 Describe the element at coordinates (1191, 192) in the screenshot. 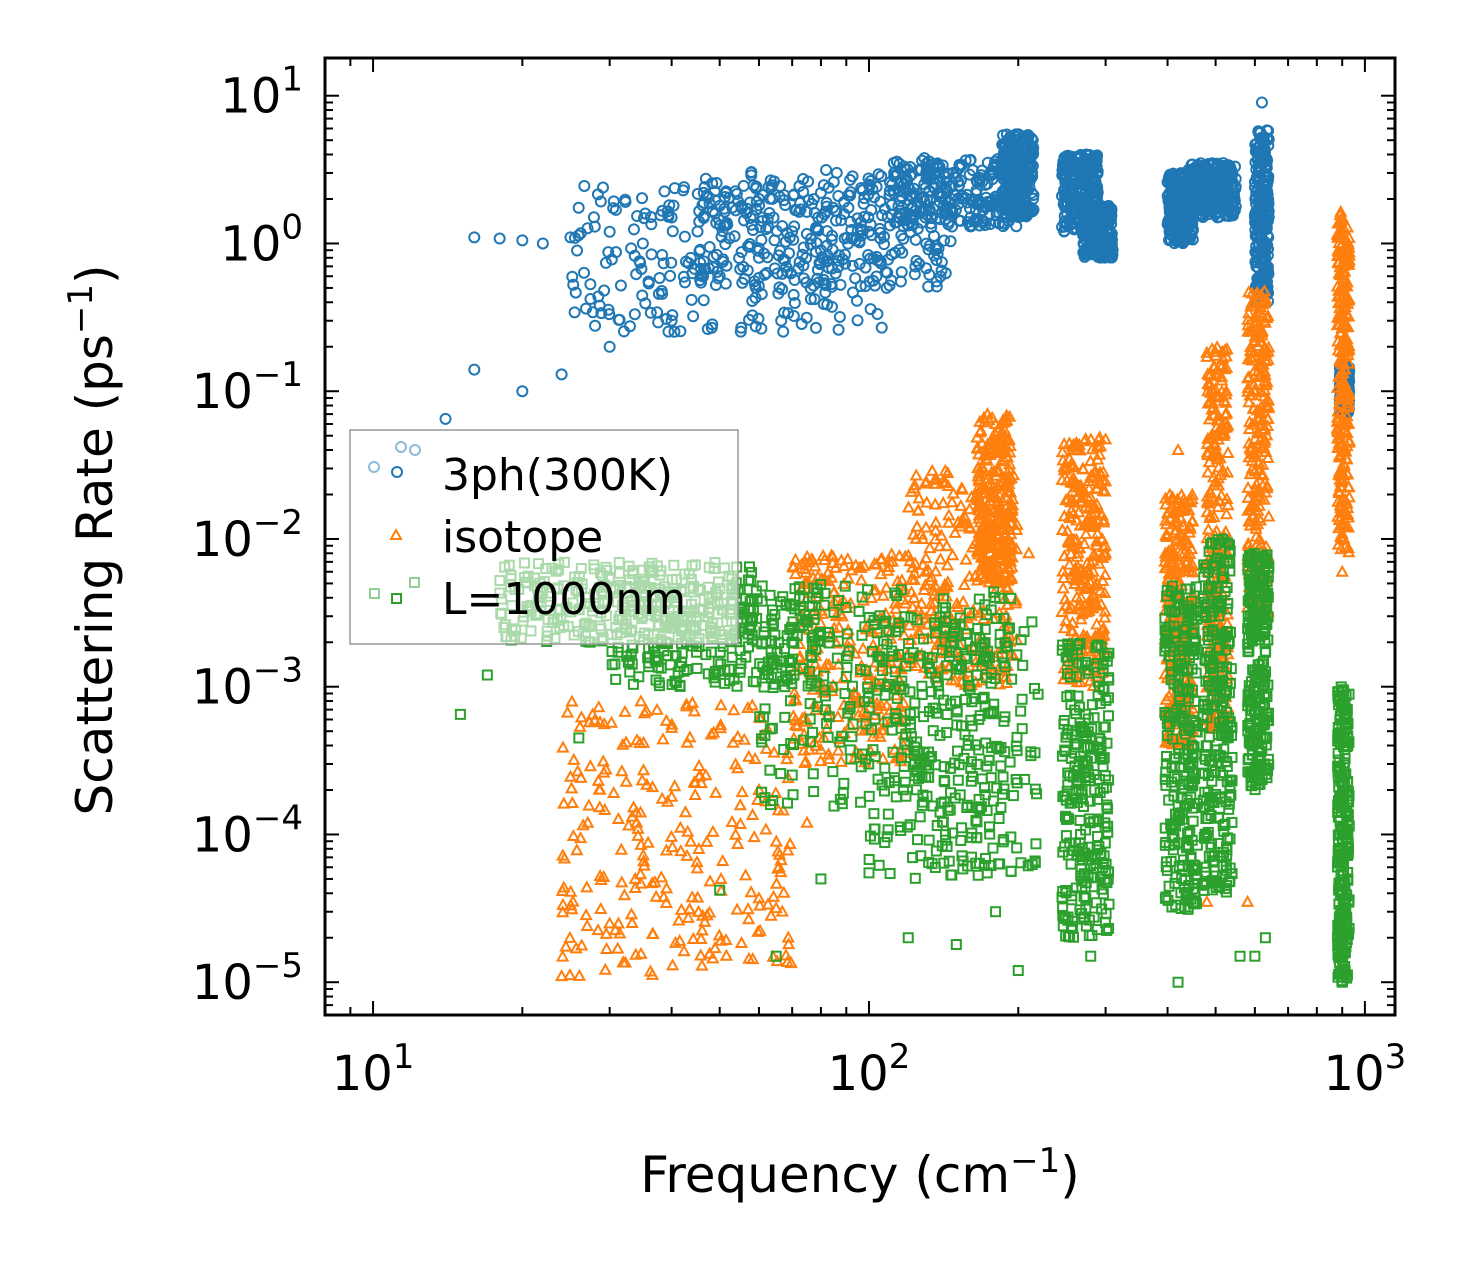

I see `data-point-0-2078` at that location.